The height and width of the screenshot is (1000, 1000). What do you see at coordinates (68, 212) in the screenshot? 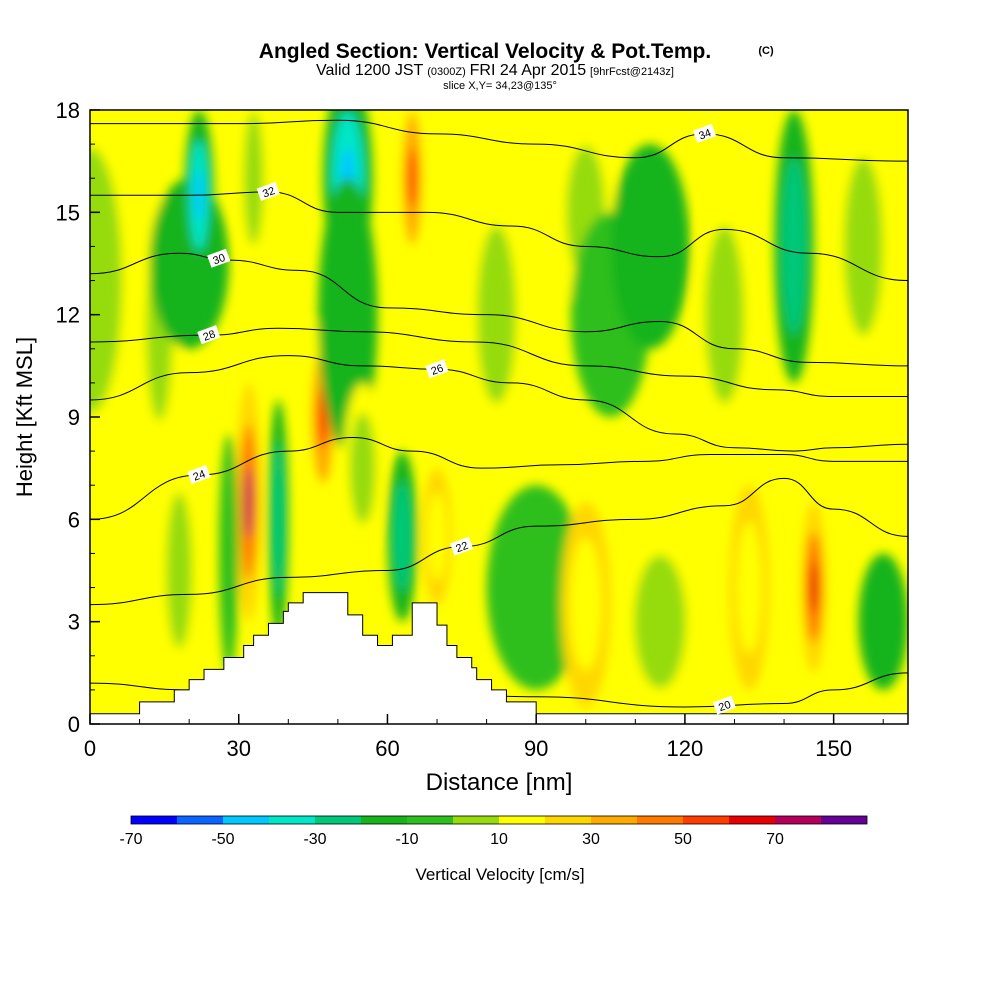
I see `y-tick-label: 15` at bounding box center [68, 212].